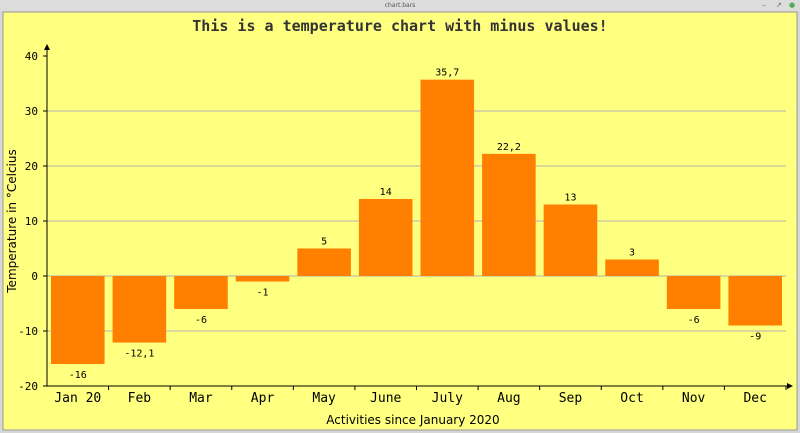 Image resolution: width=800 pixels, height=433 pixels. What do you see at coordinates (764, 5) in the screenshot?
I see `minimize-icon: –` at bounding box center [764, 5].